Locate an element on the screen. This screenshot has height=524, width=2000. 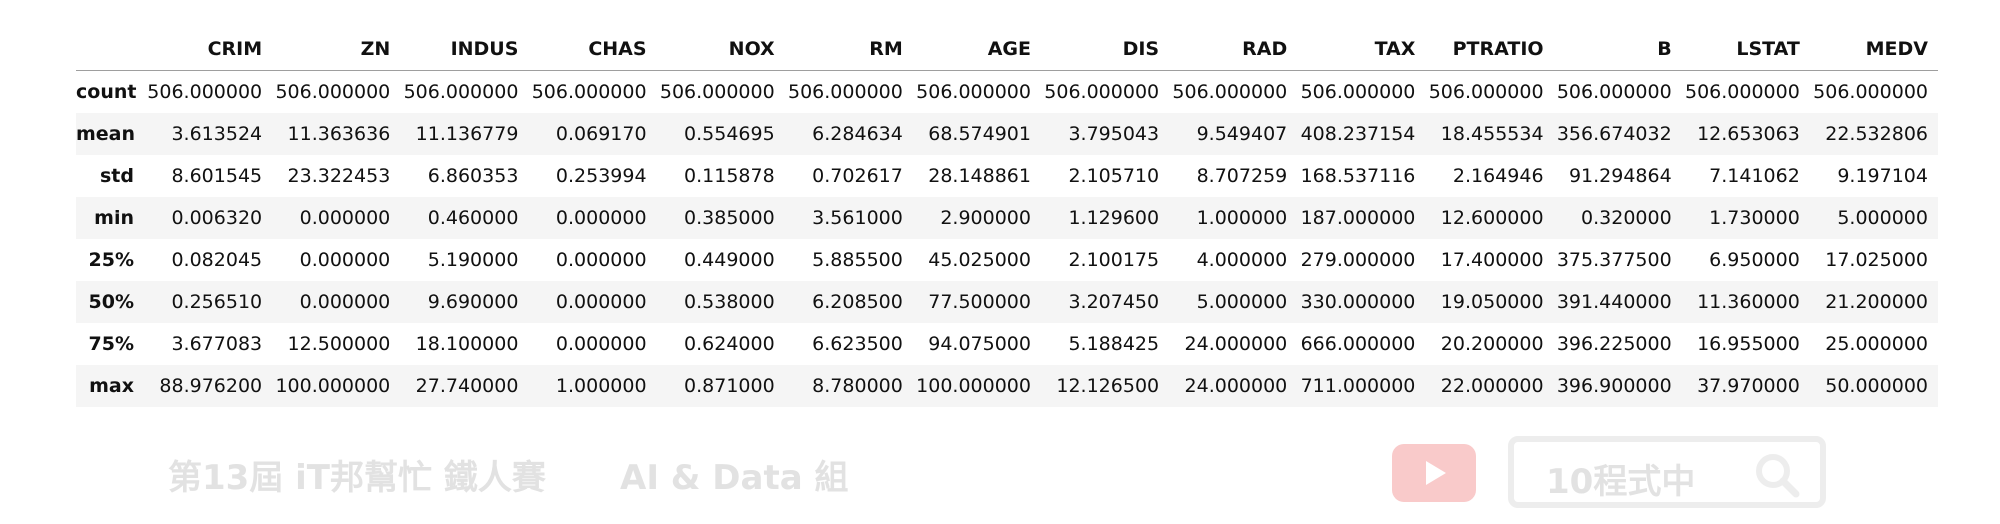
row-label: 25% is located at coordinates (111, 260).